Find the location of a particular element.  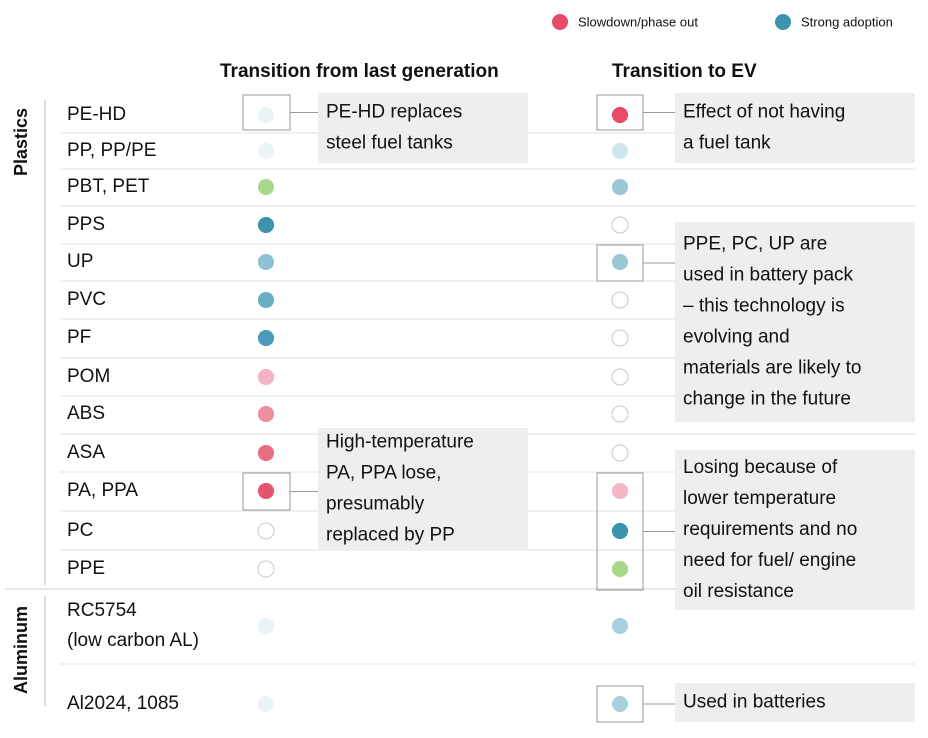

annotation-text: steel fuel tanks is located at coordinates (389, 143).